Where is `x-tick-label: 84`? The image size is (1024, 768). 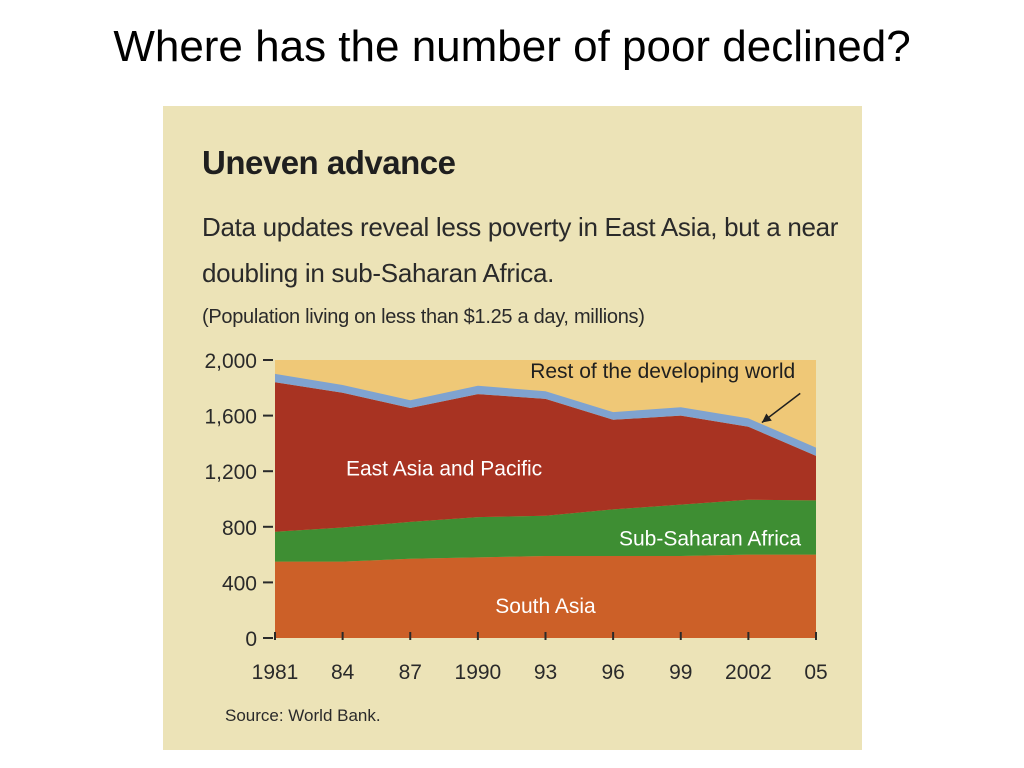 x-tick-label: 84 is located at coordinates (343, 672).